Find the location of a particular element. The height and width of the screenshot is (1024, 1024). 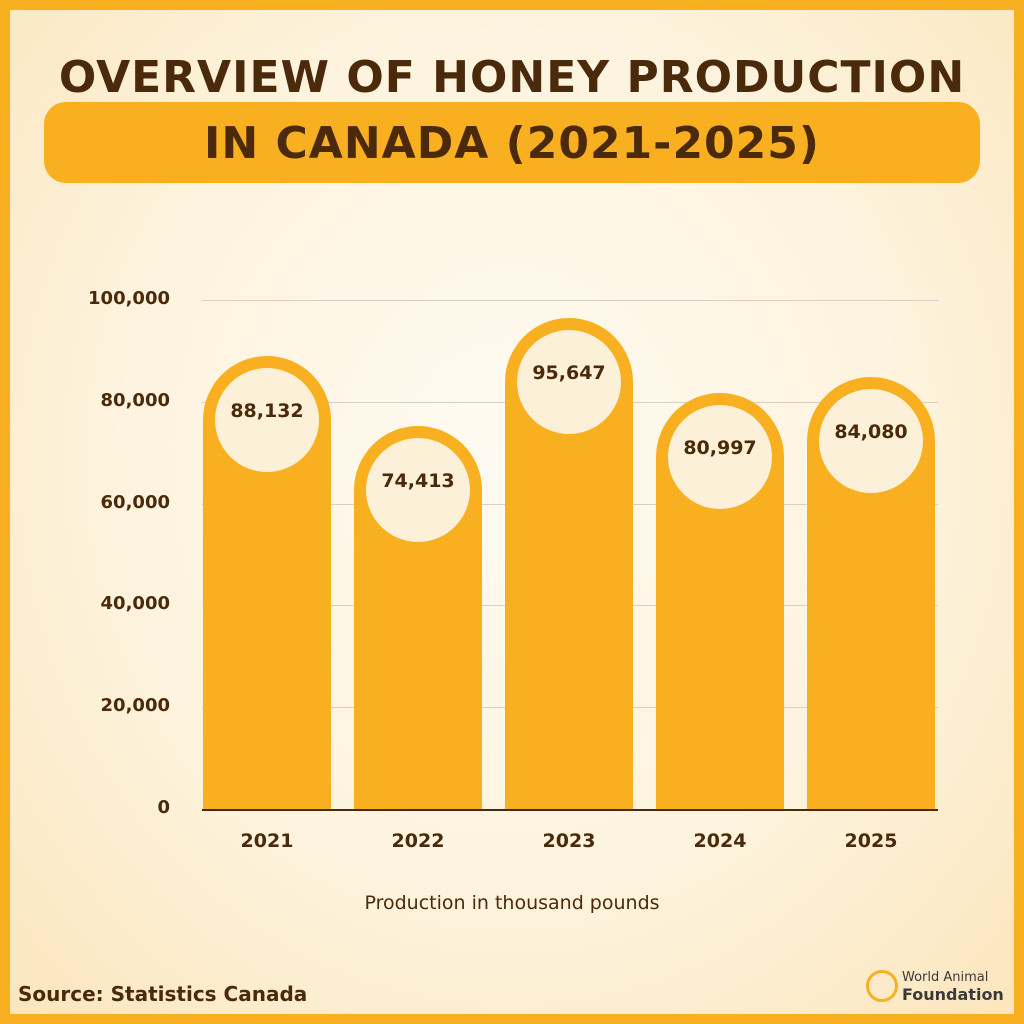

y-tick-label: 20,000 is located at coordinates (135, 706).